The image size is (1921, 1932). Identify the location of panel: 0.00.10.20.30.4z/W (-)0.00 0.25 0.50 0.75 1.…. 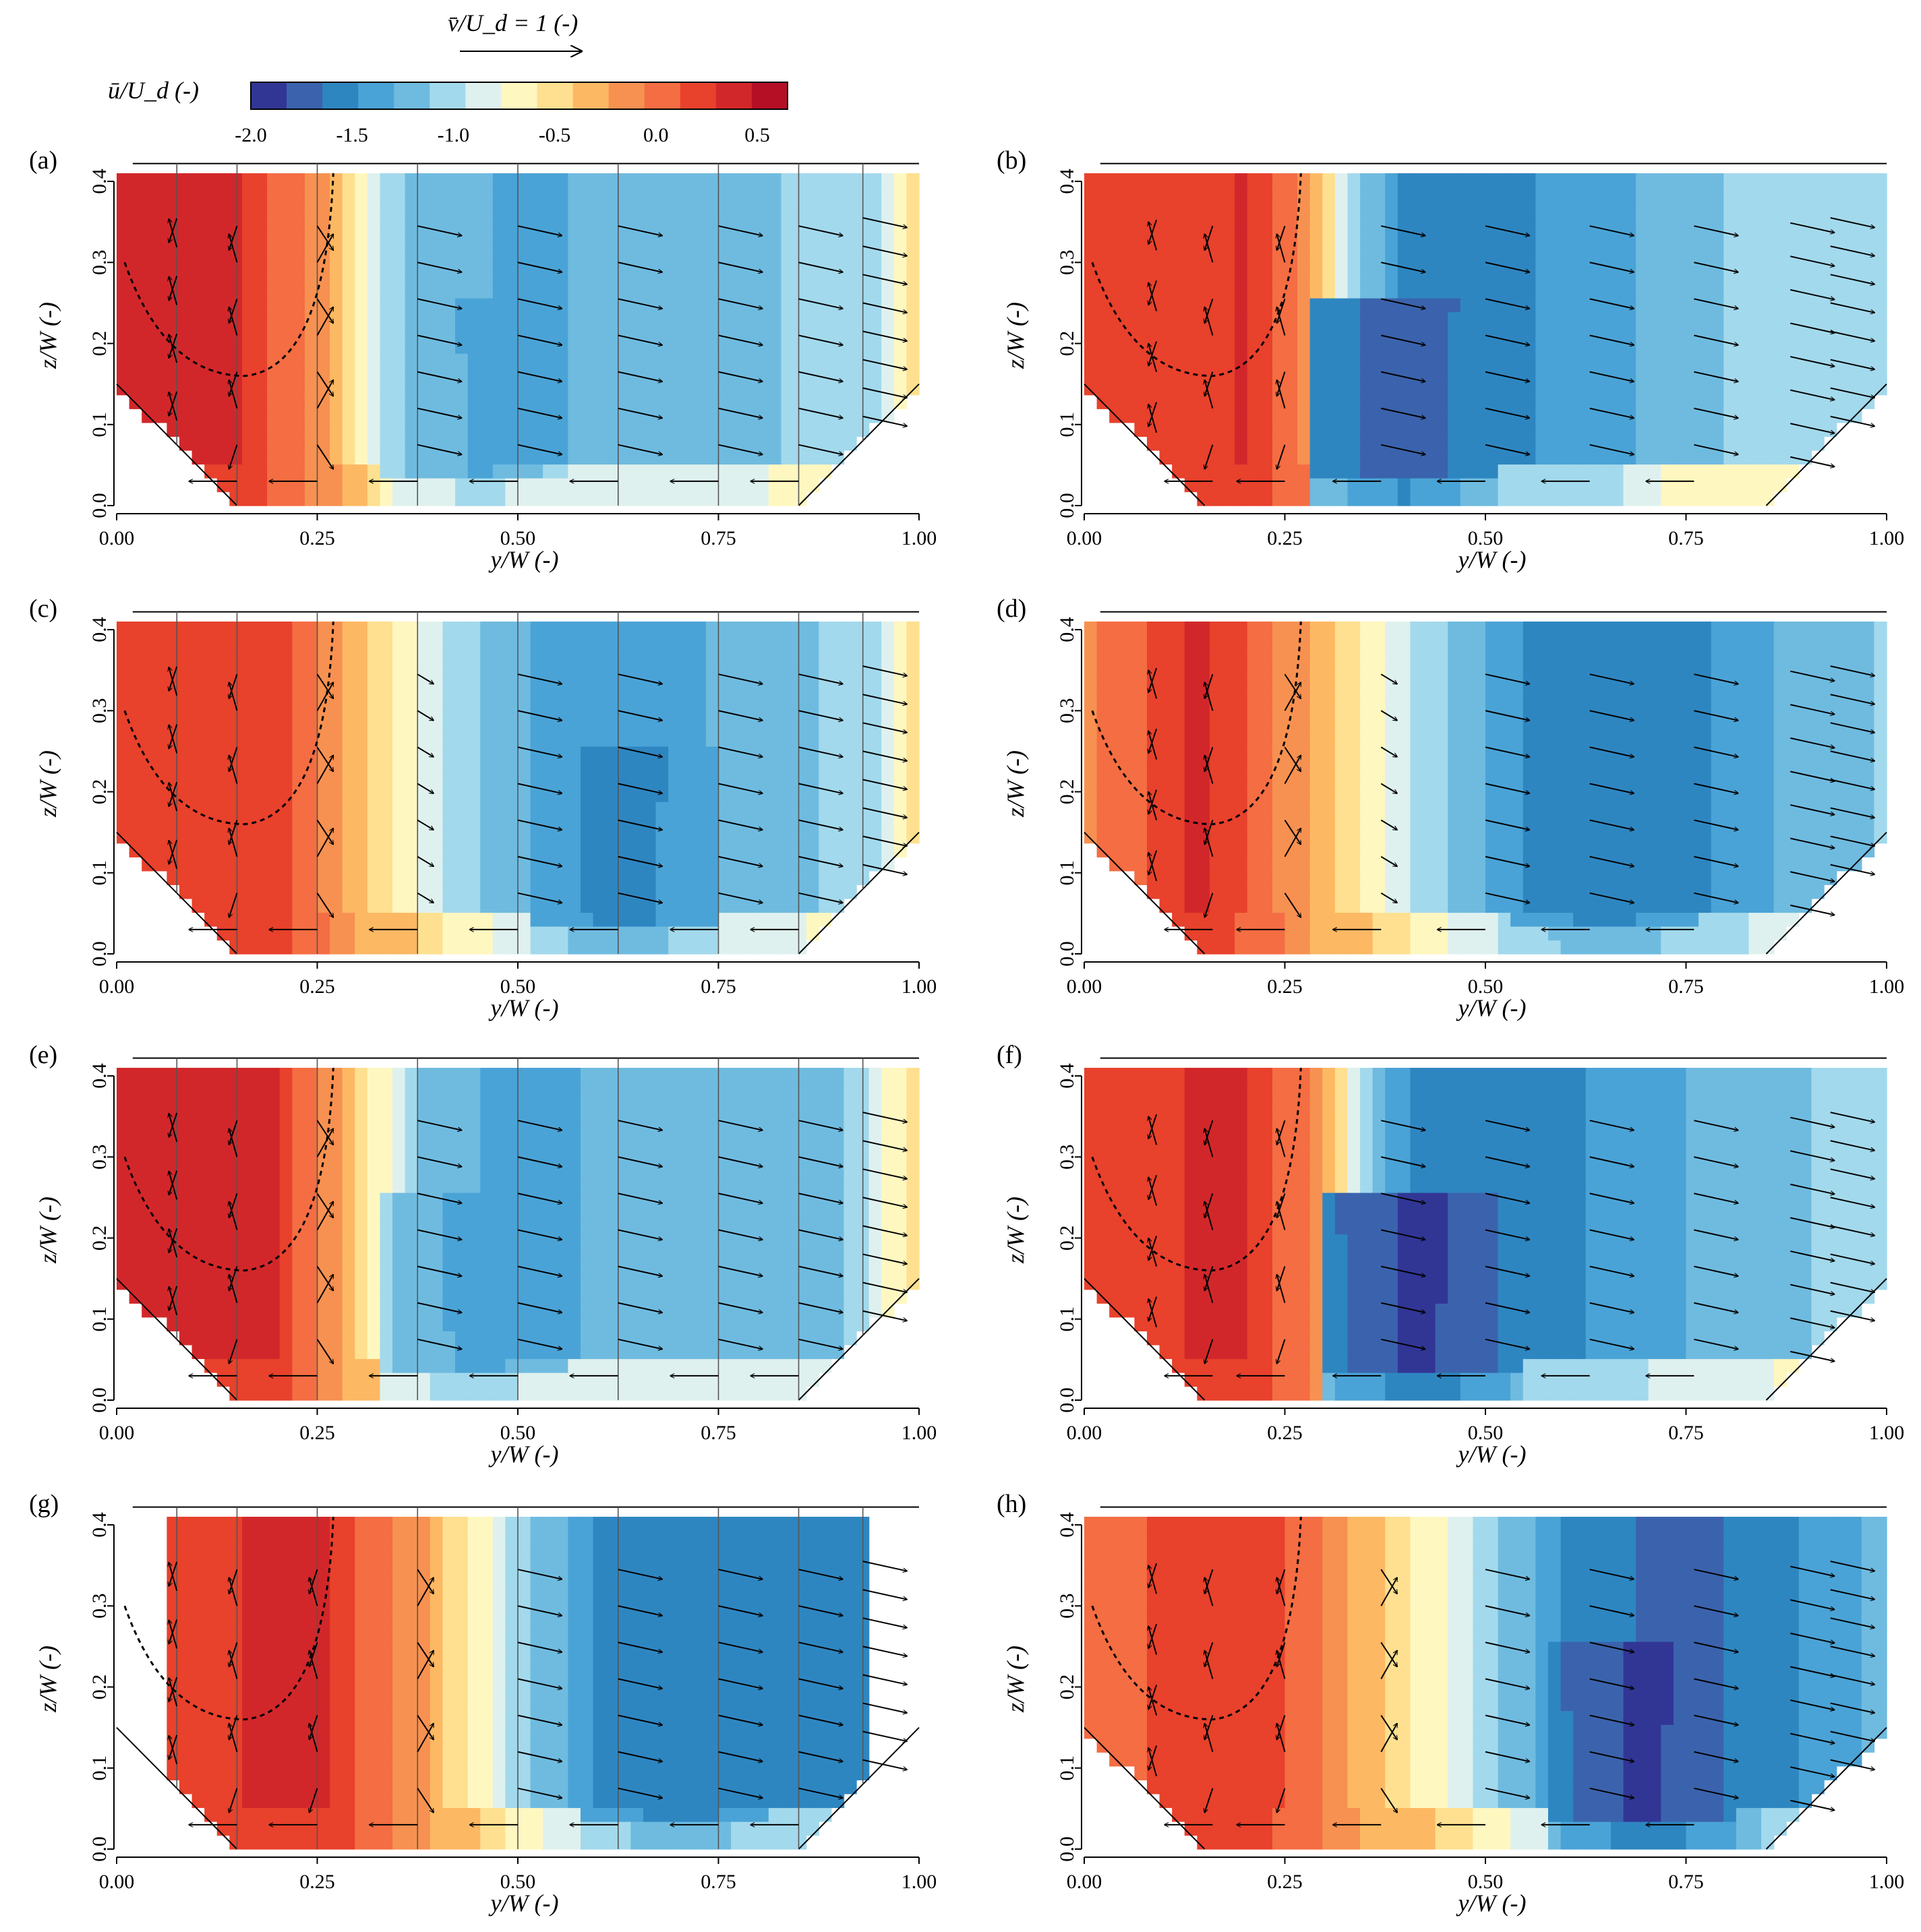
(483, 359).